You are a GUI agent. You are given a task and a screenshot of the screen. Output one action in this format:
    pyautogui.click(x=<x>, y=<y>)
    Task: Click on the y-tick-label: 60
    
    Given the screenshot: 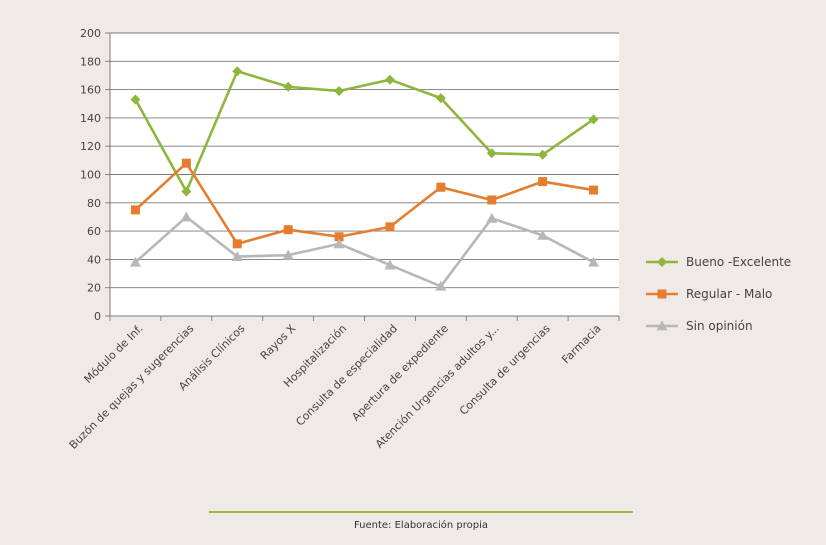 What is the action you would take?
    pyautogui.click(x=94, y=231)
    